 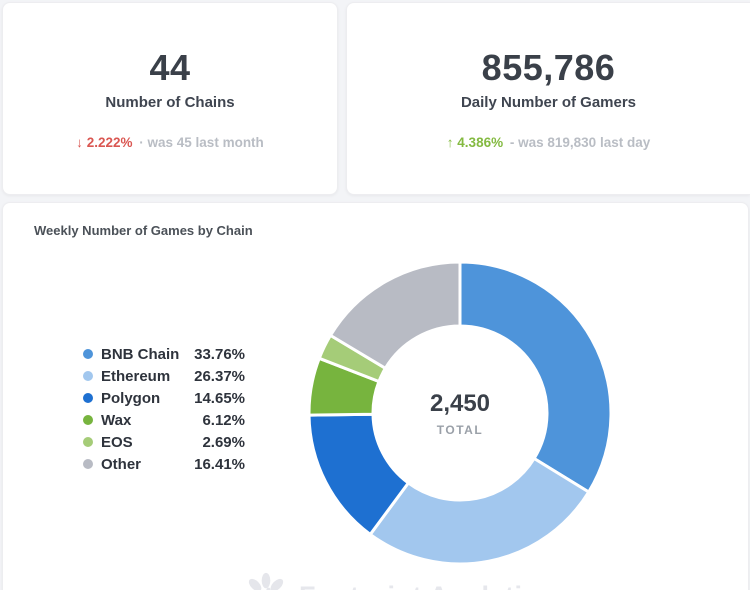 What do you see at coordinates (88, 354) in the screenshot?
I see `legend-dot-bnb-chain` at bounding box center [88, 354].